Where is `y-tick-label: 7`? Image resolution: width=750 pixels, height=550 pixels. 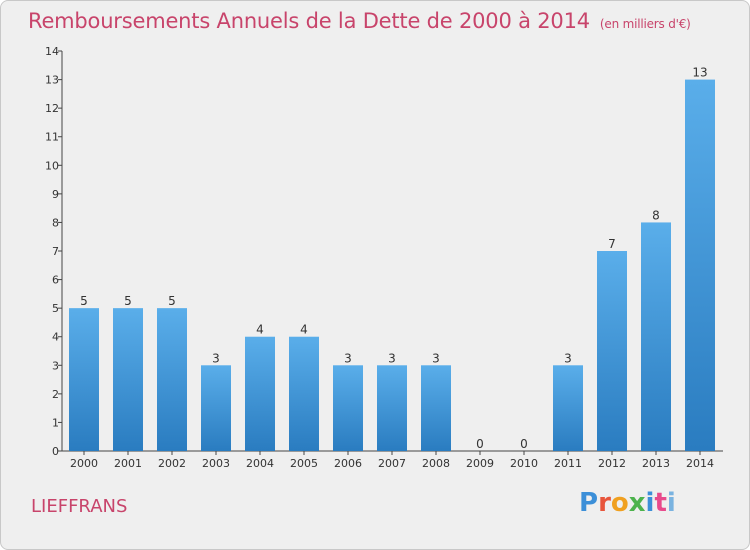 y-tick-label: 7 is located at coordinates (55, 251).